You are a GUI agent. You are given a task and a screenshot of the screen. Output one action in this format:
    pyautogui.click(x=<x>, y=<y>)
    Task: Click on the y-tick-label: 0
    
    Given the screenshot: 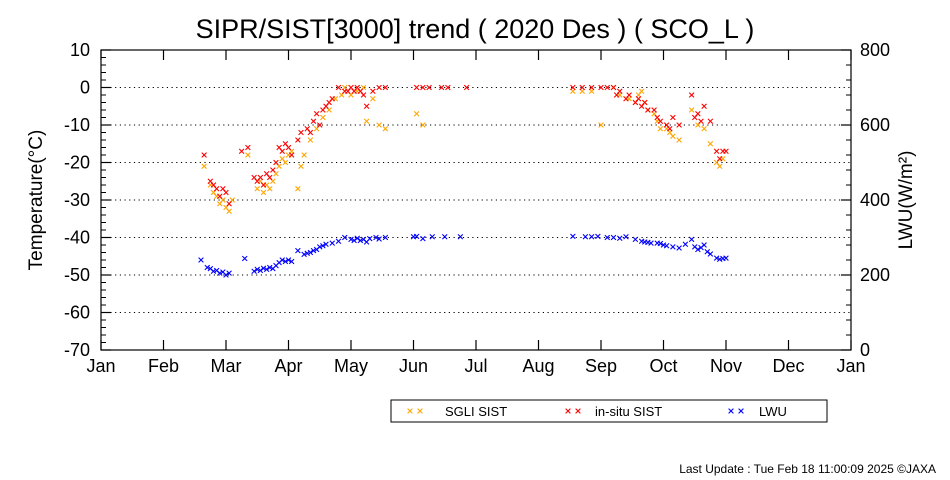 What is the action you would take?
    pyautogui.click(x=85, y=88)
    